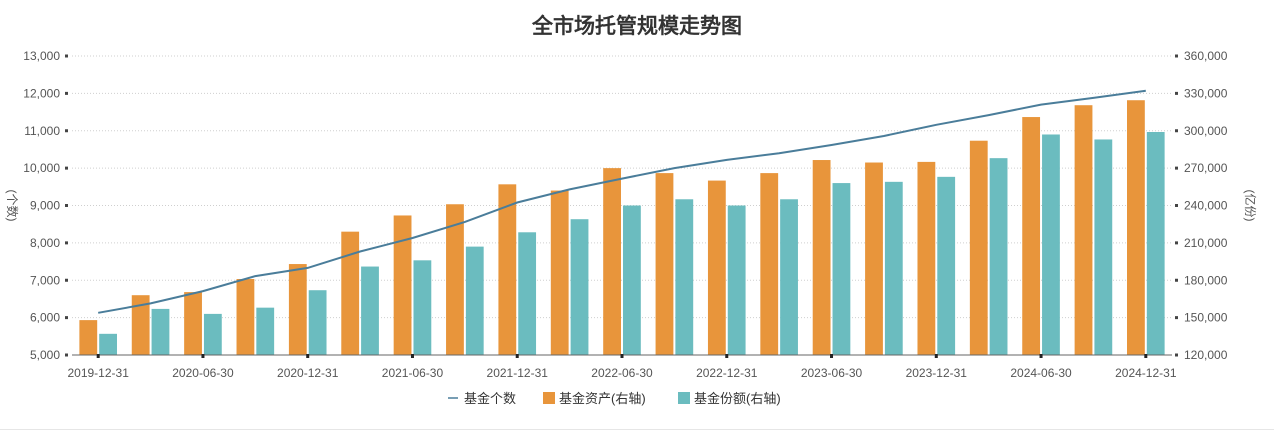 The height and width of the screenshot is (433, 1274). Describe the element at coordinates (12, 206) in the screenshot. I see `left-axis-title: (个数)` at that location.